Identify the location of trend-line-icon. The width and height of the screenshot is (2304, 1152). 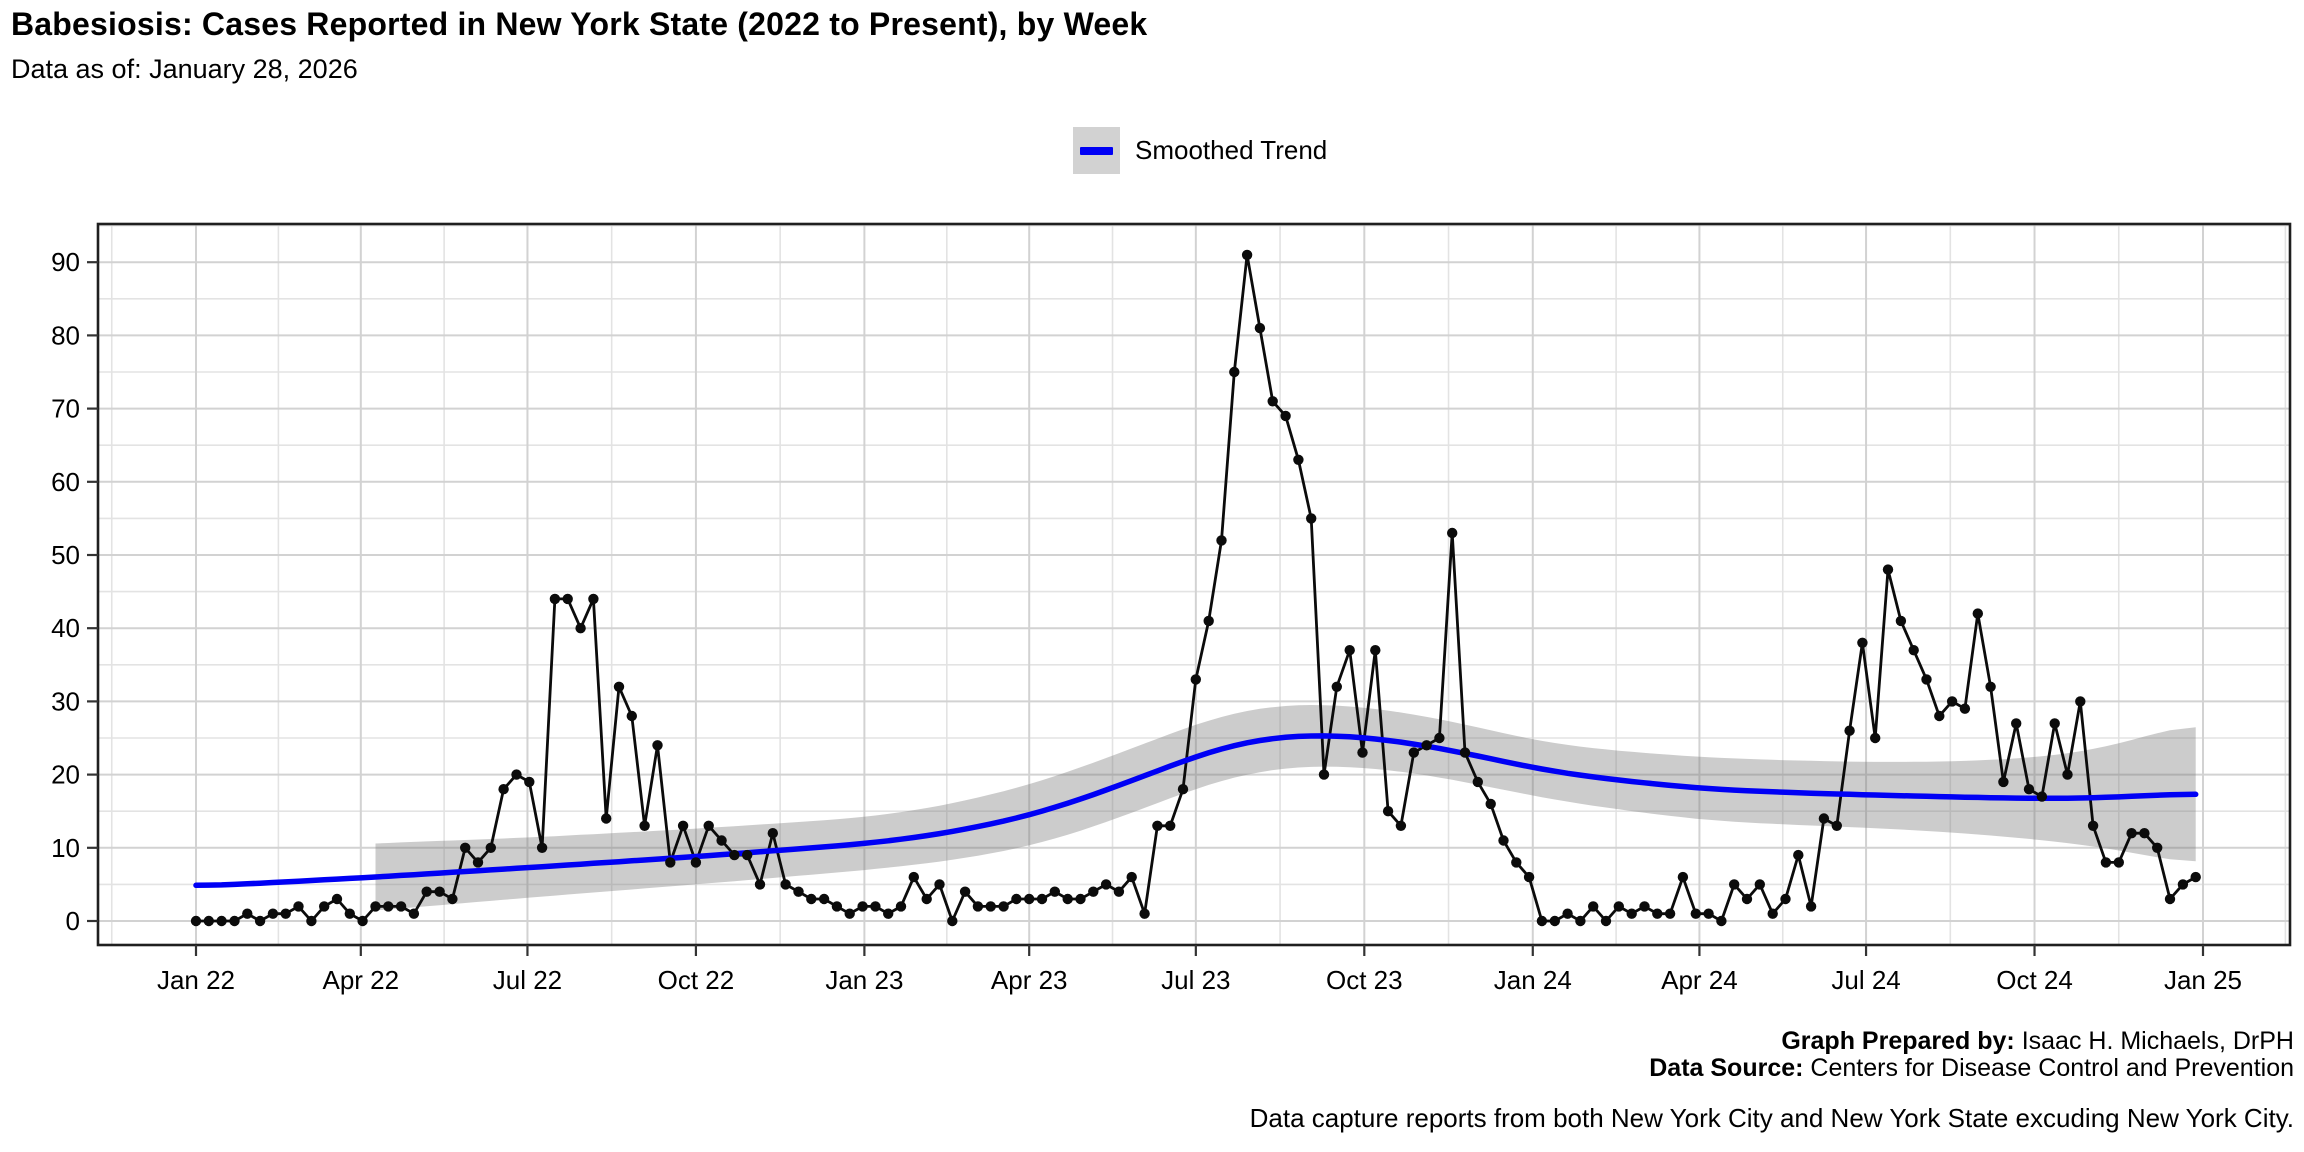
(1096, 150).